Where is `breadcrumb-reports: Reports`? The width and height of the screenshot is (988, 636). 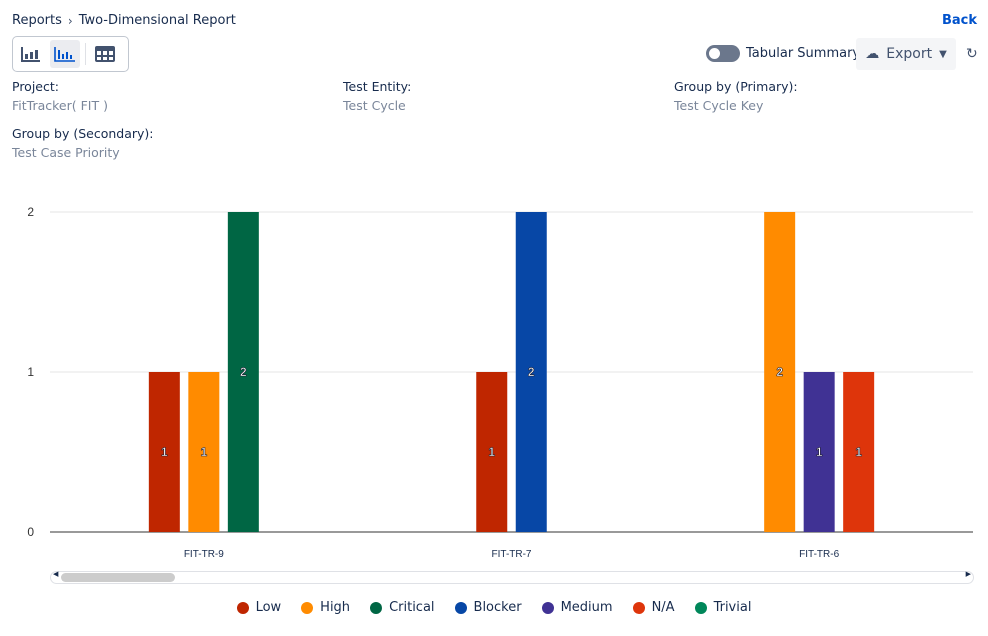 breadcrumb-reports: Reports is located at coordinates (37, 20).